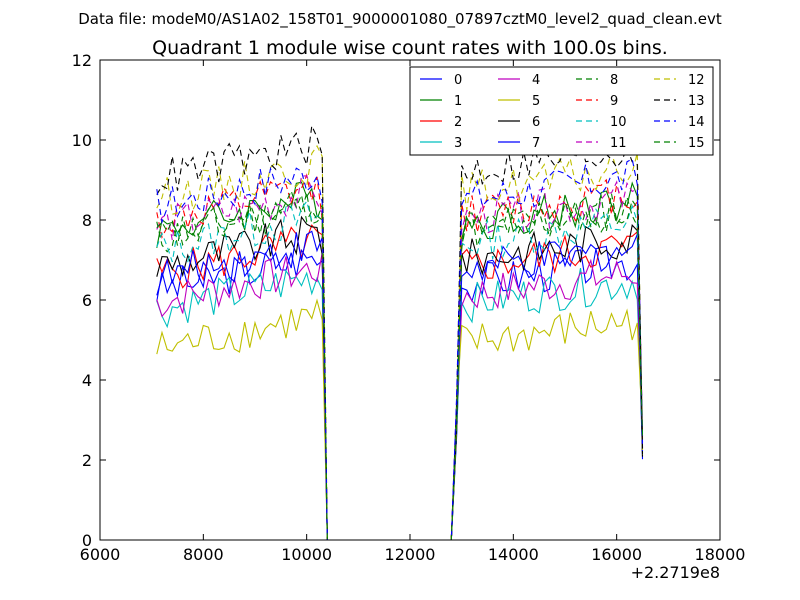  Describe the element at coordinates (618, 143) in the screenshot. I see `legend-label: 11` at that location.